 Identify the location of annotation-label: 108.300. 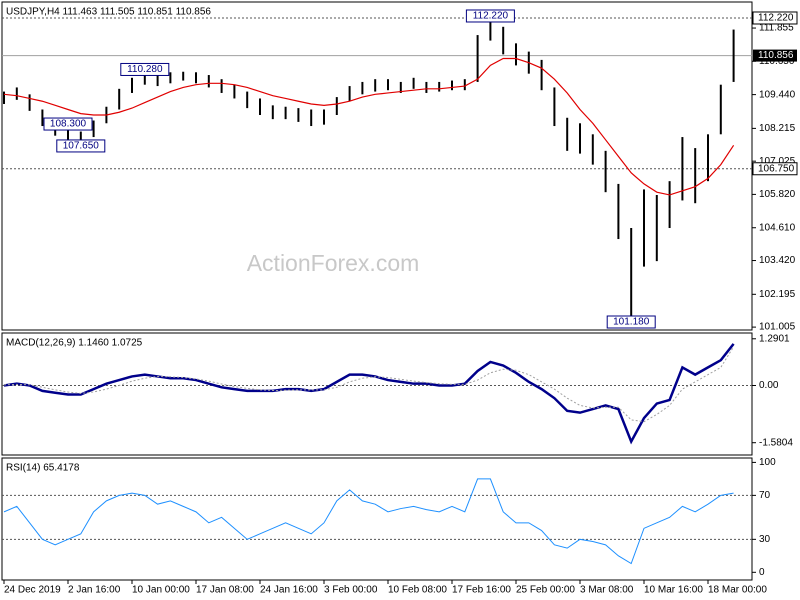
(68, 124).